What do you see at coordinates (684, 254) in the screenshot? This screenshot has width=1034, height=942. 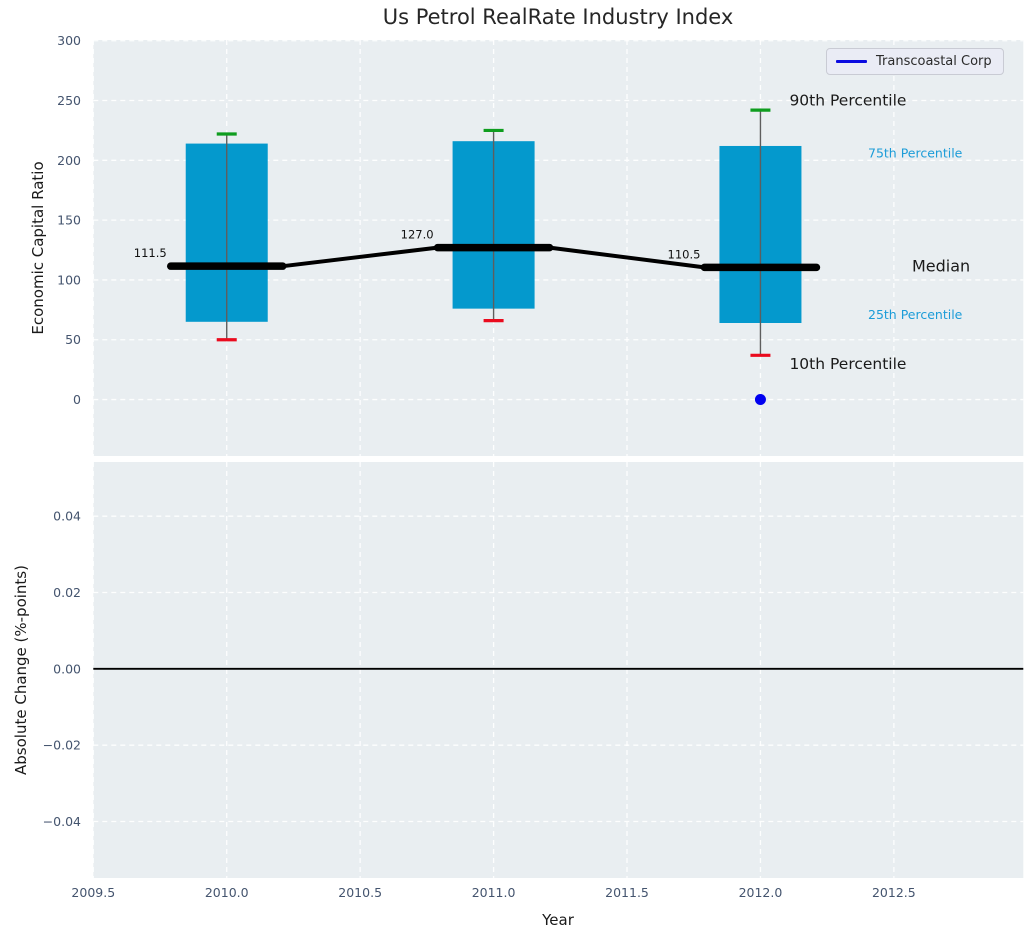 I see `median-annotation-2012: 110.5` at bounding box center [684, 254].